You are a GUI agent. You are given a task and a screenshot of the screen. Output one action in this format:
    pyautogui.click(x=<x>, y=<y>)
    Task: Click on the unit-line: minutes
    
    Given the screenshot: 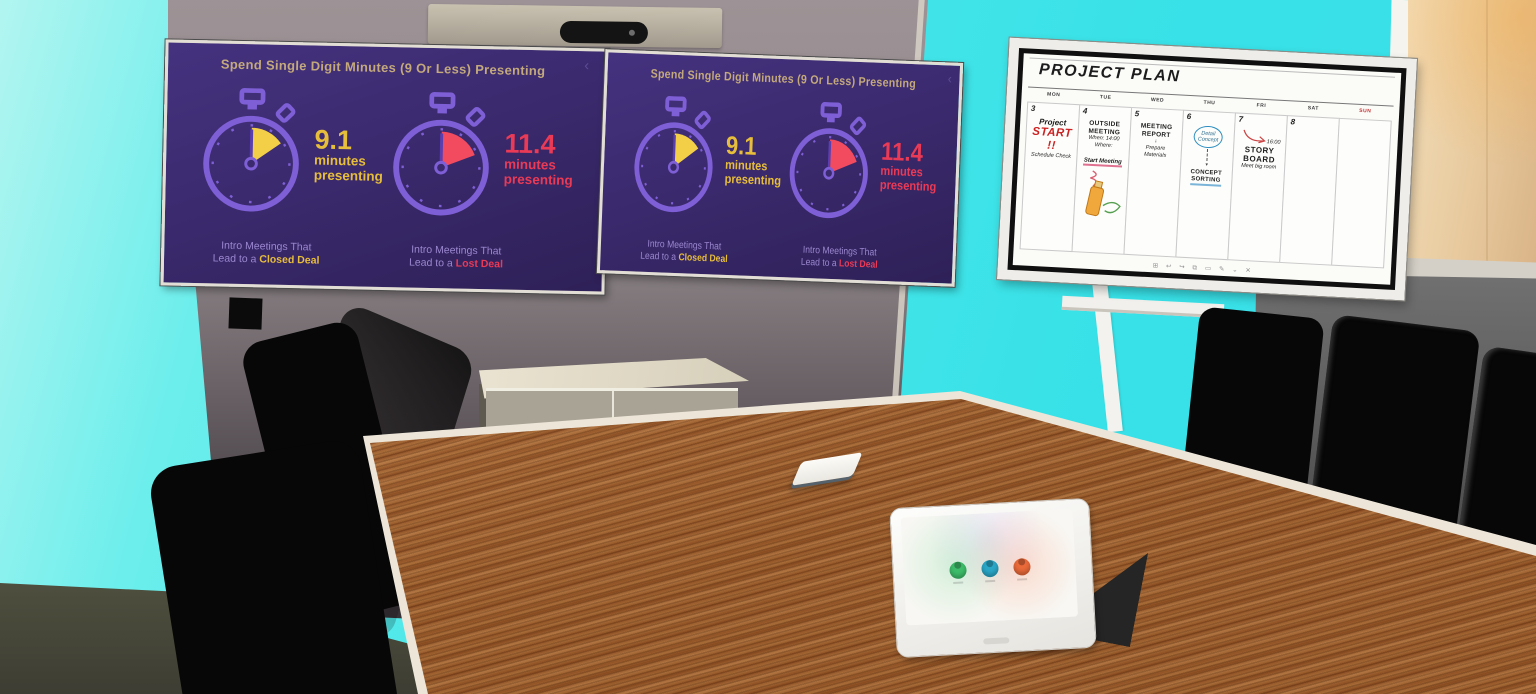 What is the action you would take?
    pyautogui.click(x=340, y=160)
    